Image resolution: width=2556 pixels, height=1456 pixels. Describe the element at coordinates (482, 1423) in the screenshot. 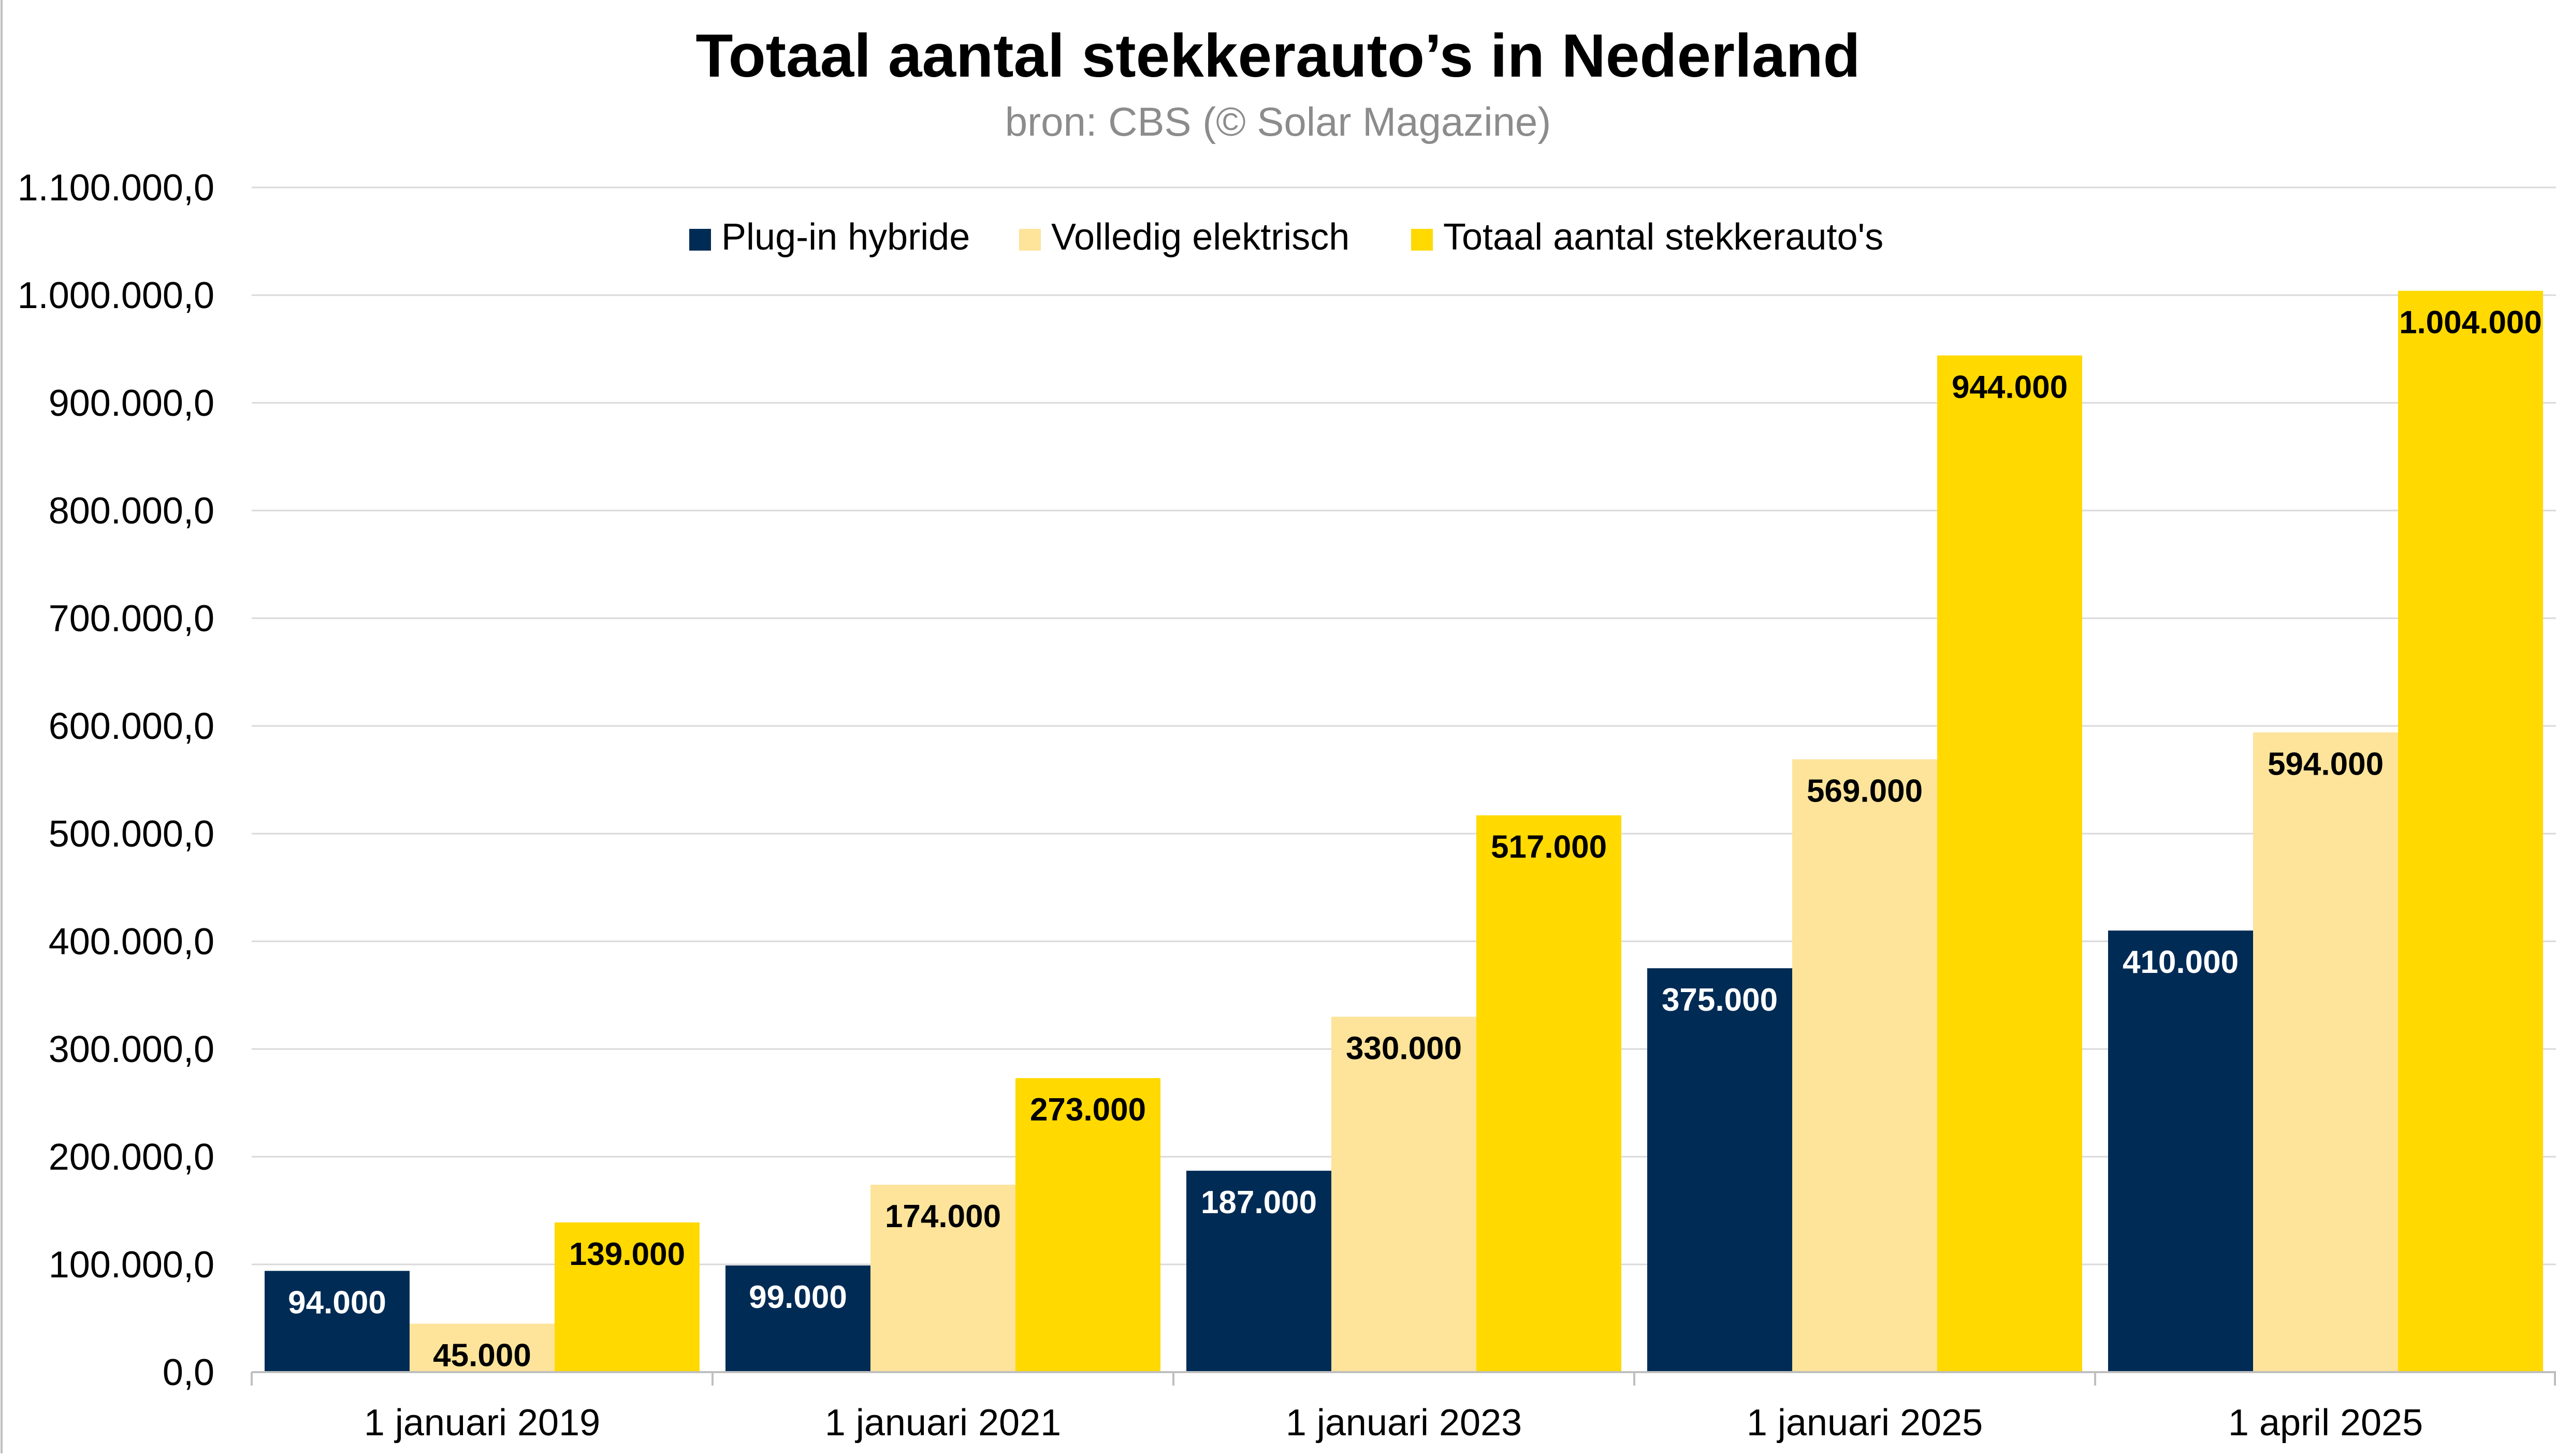

I see `x-tick-label: 1 januari 2019` at that location.